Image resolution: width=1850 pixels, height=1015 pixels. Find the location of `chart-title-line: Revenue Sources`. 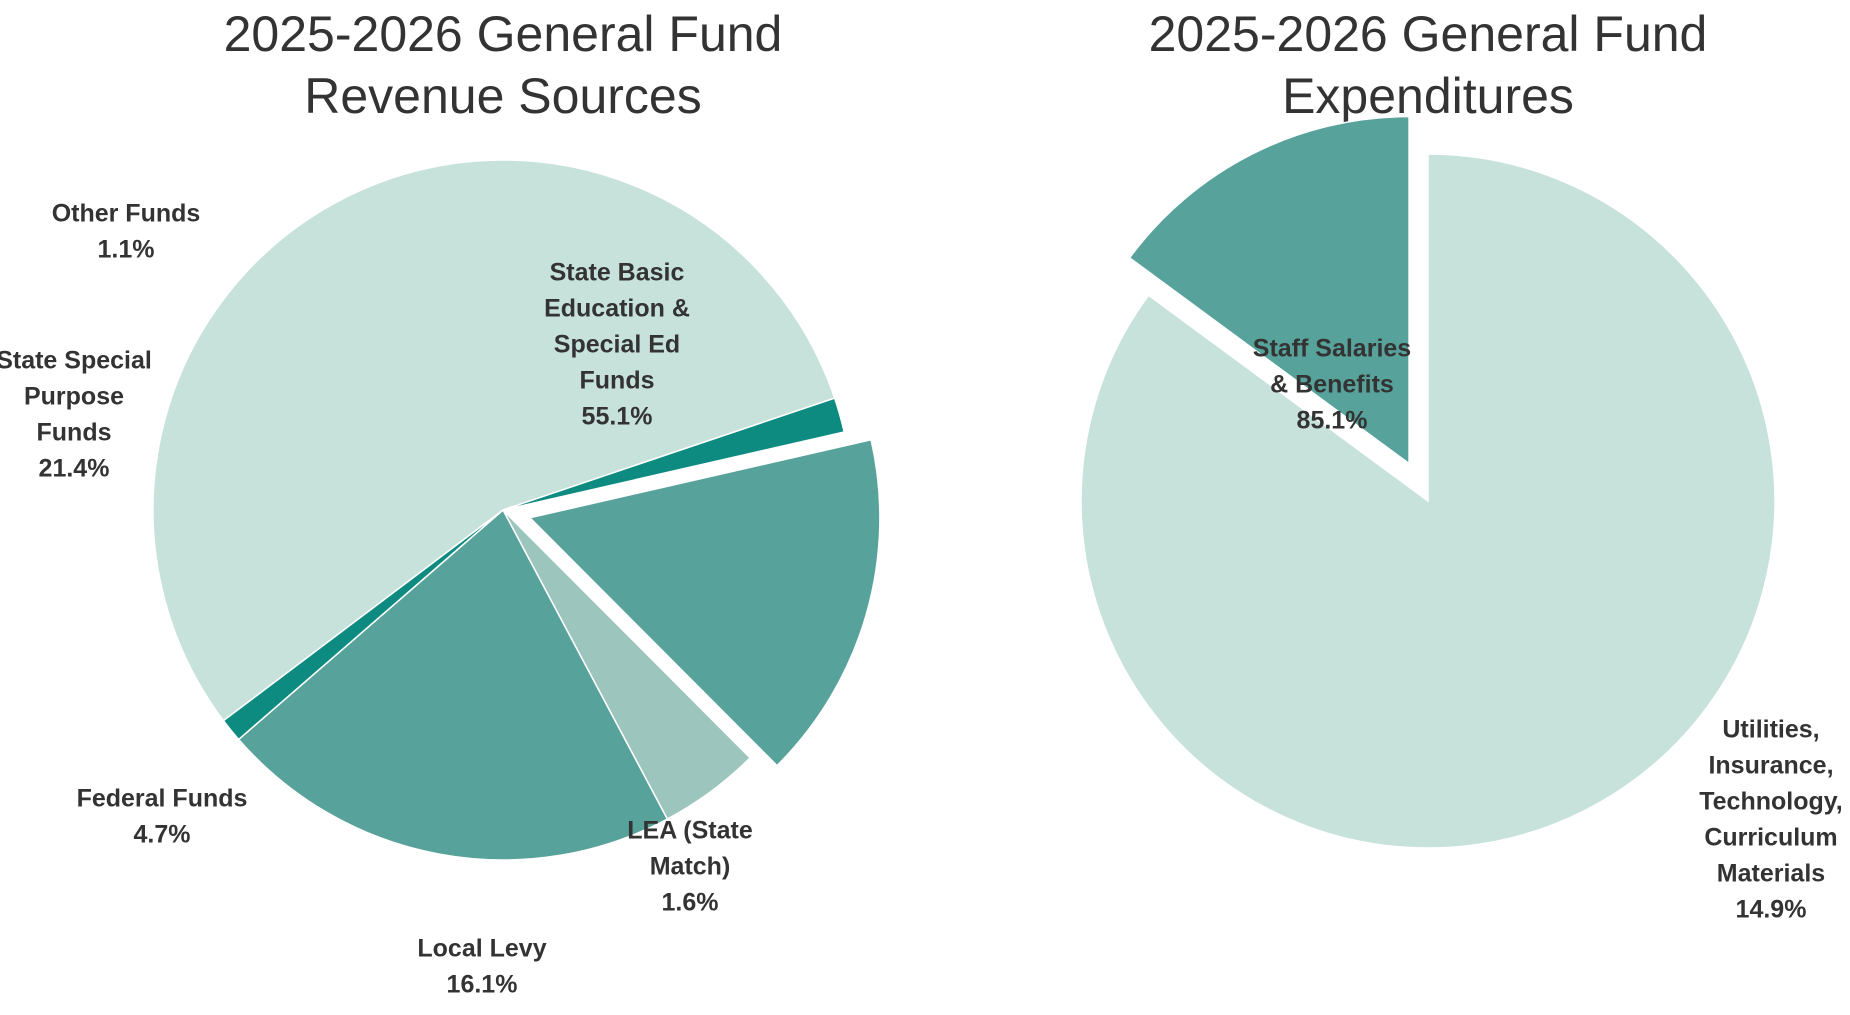

chart-title-line: Revenue Sources is located at coordinates (502, 96).